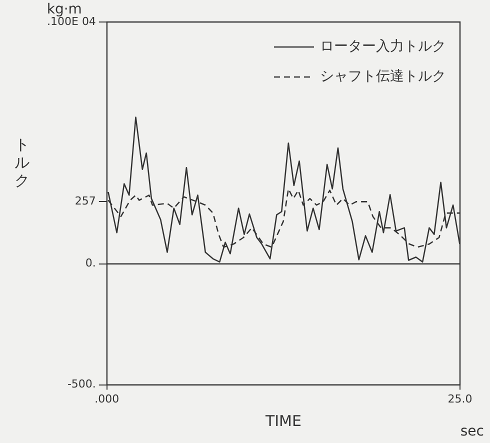  What do you see at coordinates (64, 10) in the screenshot?
I see `text: kg·m` at bounding box center [64, 10].